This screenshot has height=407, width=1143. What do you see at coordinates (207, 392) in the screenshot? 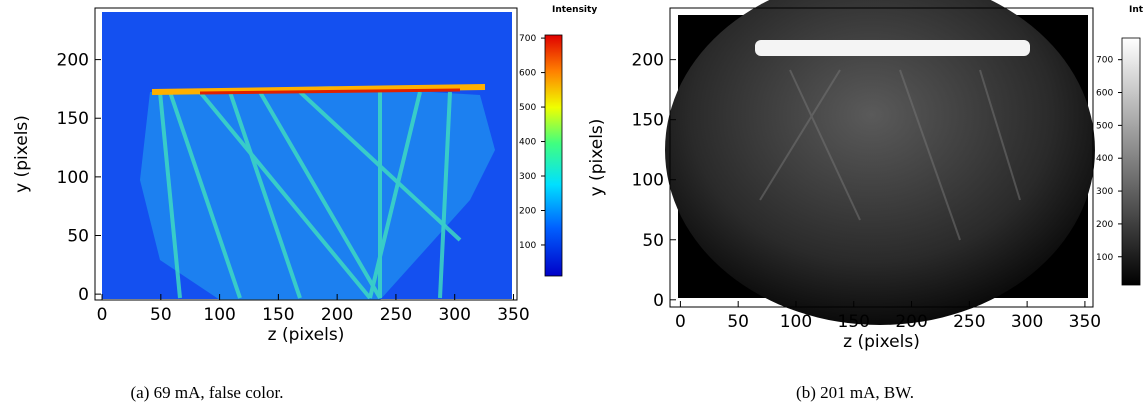
I see `caption: (a) 69 mA, false color.` at bounding box center [207, 392].